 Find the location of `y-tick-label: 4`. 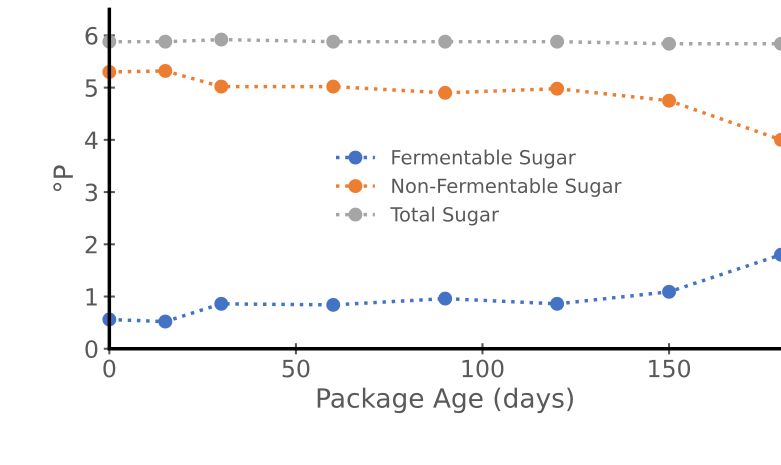

y-tick-label: 4 is located at coordinates (91, 140).